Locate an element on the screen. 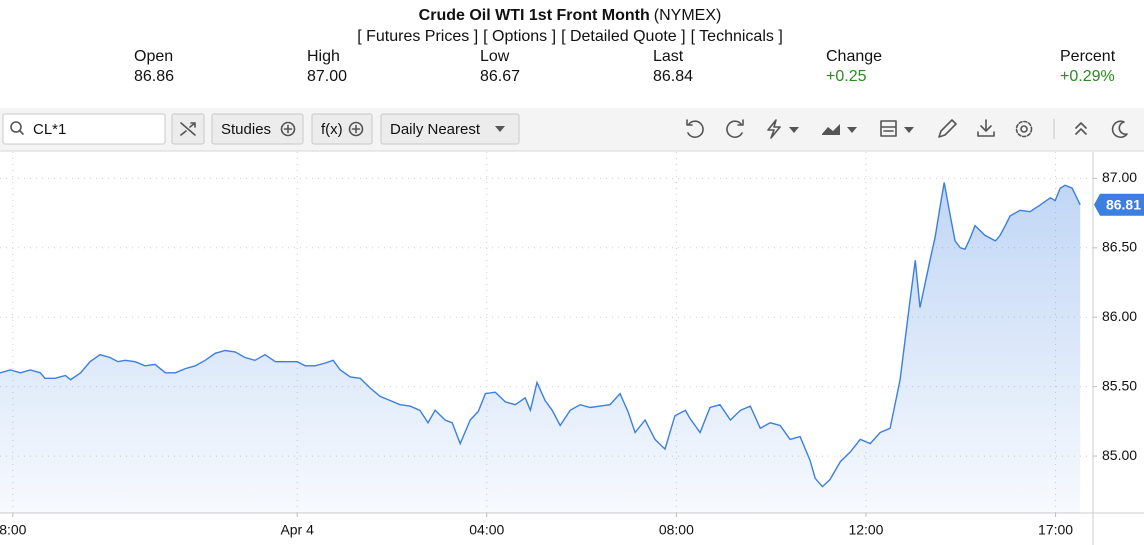  quote-value: +0.25 is located at coordinates (846, 76).